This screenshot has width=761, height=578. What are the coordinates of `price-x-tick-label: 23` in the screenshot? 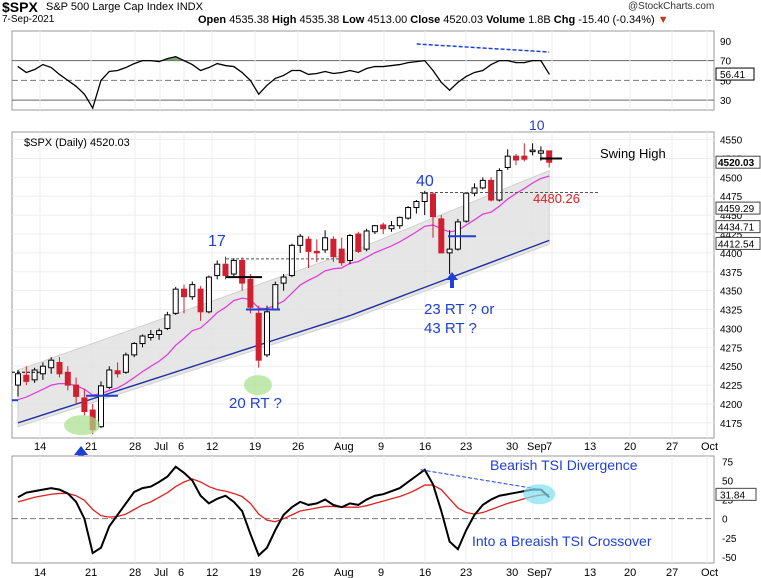 It's located at (466, 447).